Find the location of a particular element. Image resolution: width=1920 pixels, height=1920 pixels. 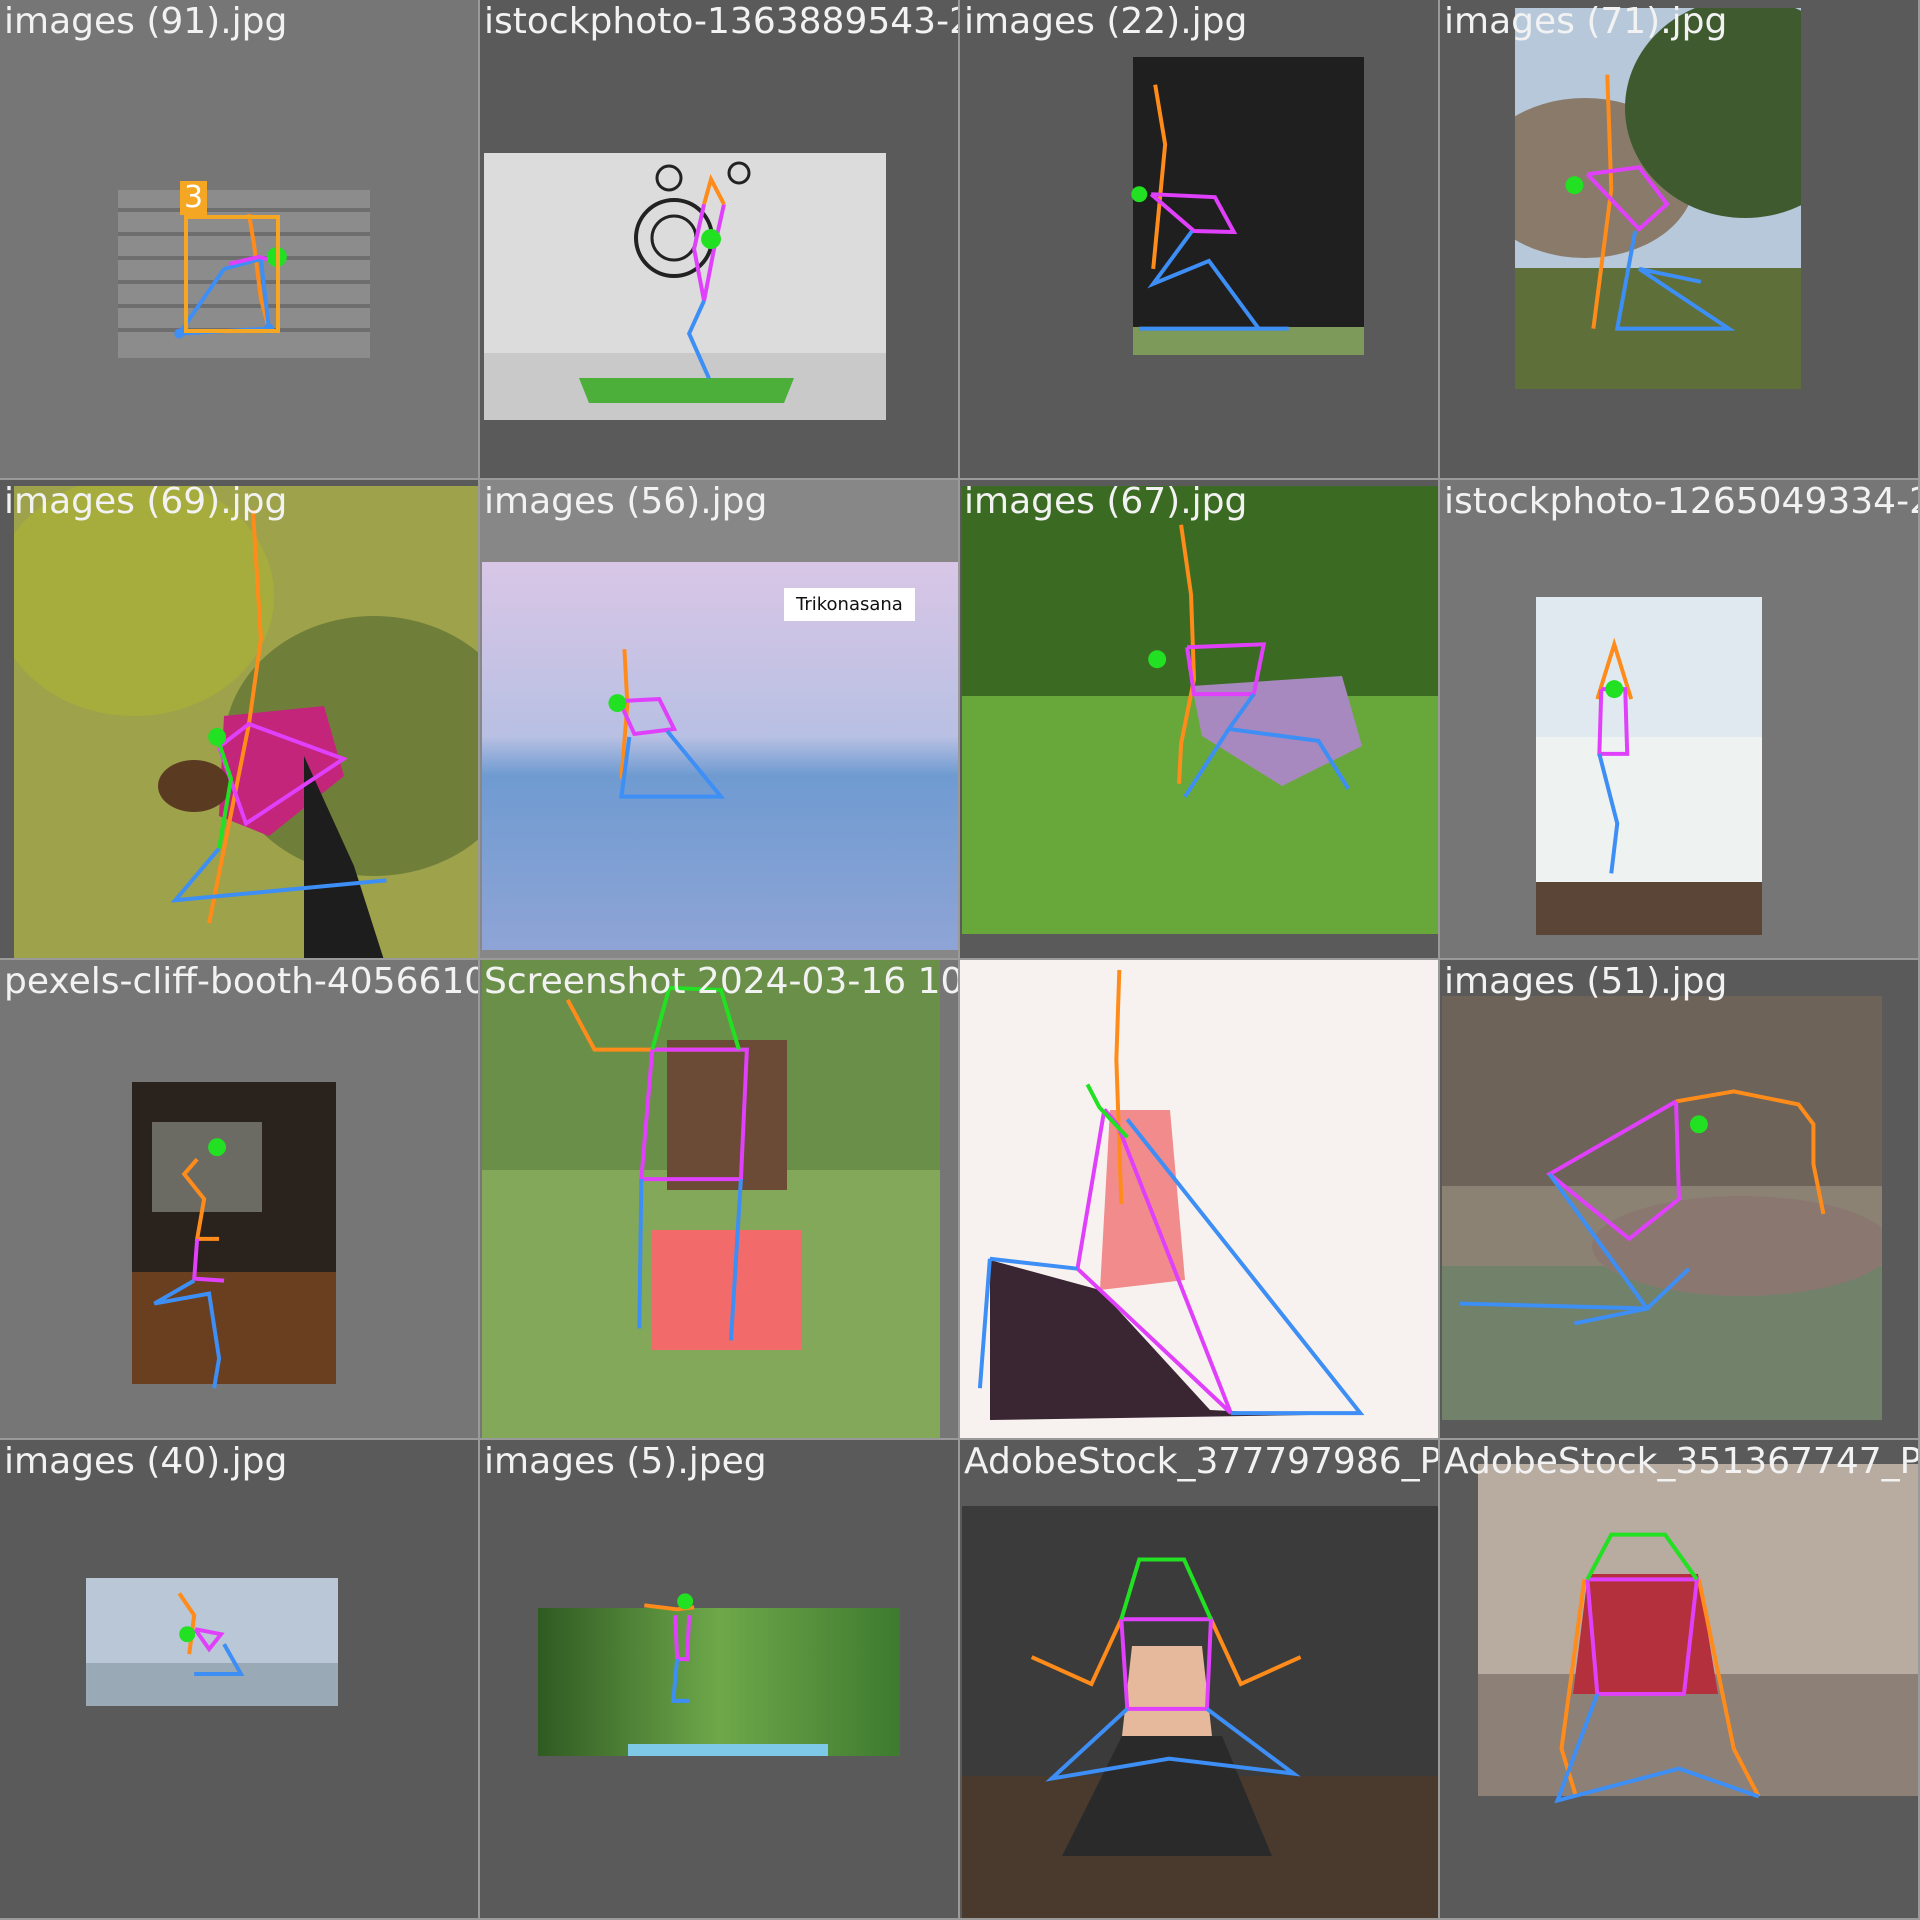

tile-10: 0 is located at coordinates (1200, 1200).